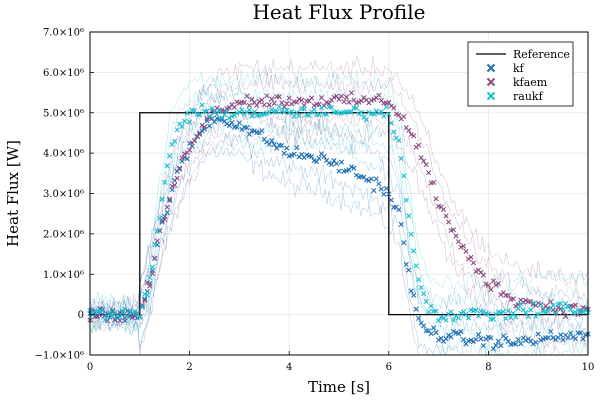  Describe the element at coordinates (63, 113) in the screenshot. I see `y-tick-label: 5.0×10⁶` at that location.